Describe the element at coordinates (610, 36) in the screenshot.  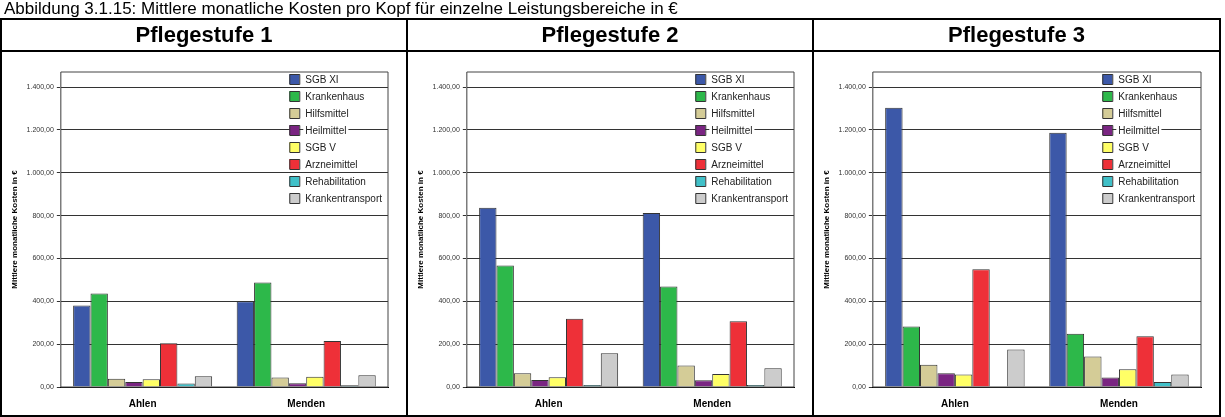
I see `chart-title: Pflegestufe 2` at that location.